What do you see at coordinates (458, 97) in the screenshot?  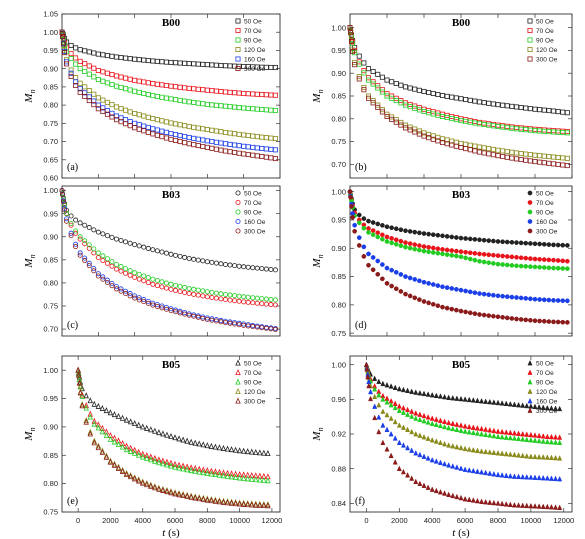 I see `series-300-oe` at bounding box center [458, 97].